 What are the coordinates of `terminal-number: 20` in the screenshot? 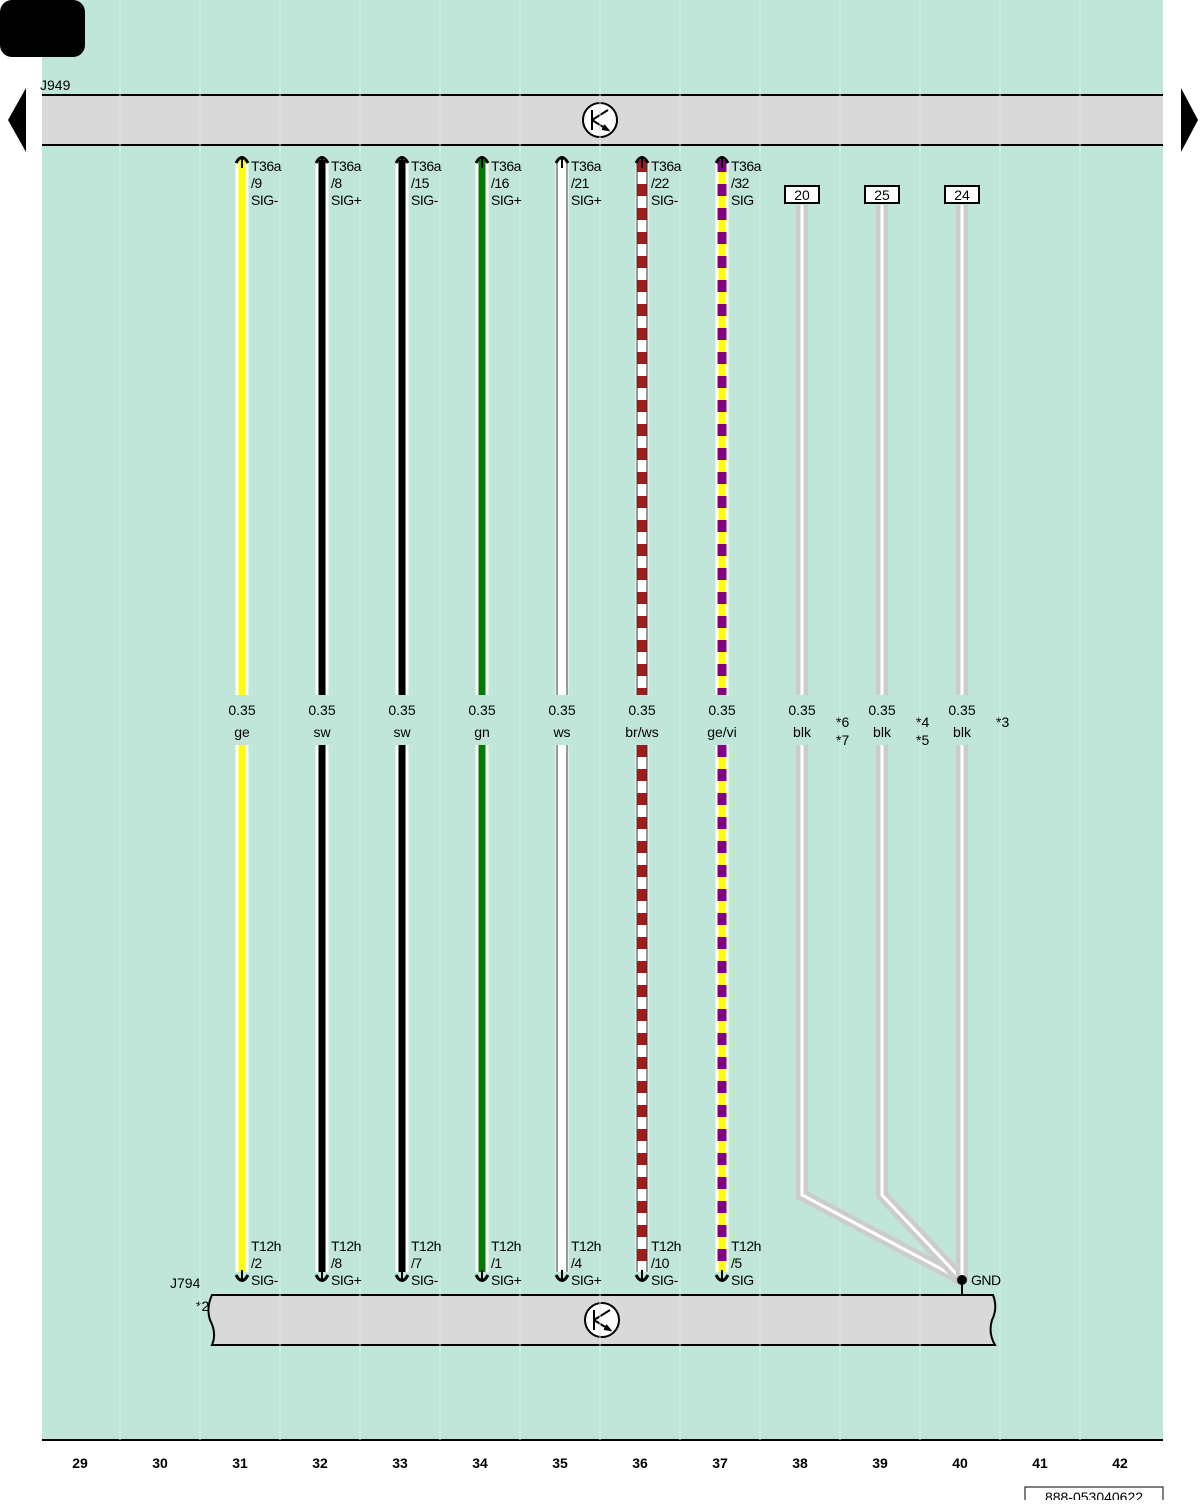 It's located at (802, 195).